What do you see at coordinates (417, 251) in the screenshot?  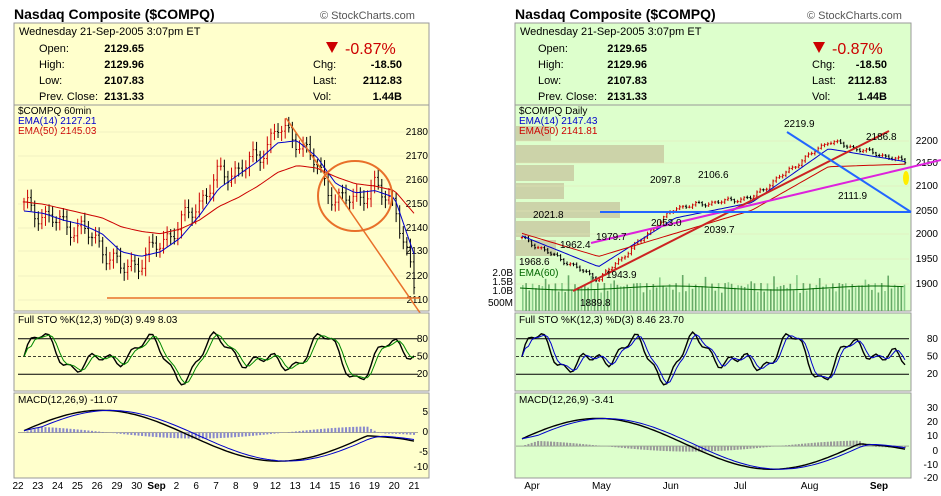 I see `price-tick-label: 2130` at bounding box center [417, 251].